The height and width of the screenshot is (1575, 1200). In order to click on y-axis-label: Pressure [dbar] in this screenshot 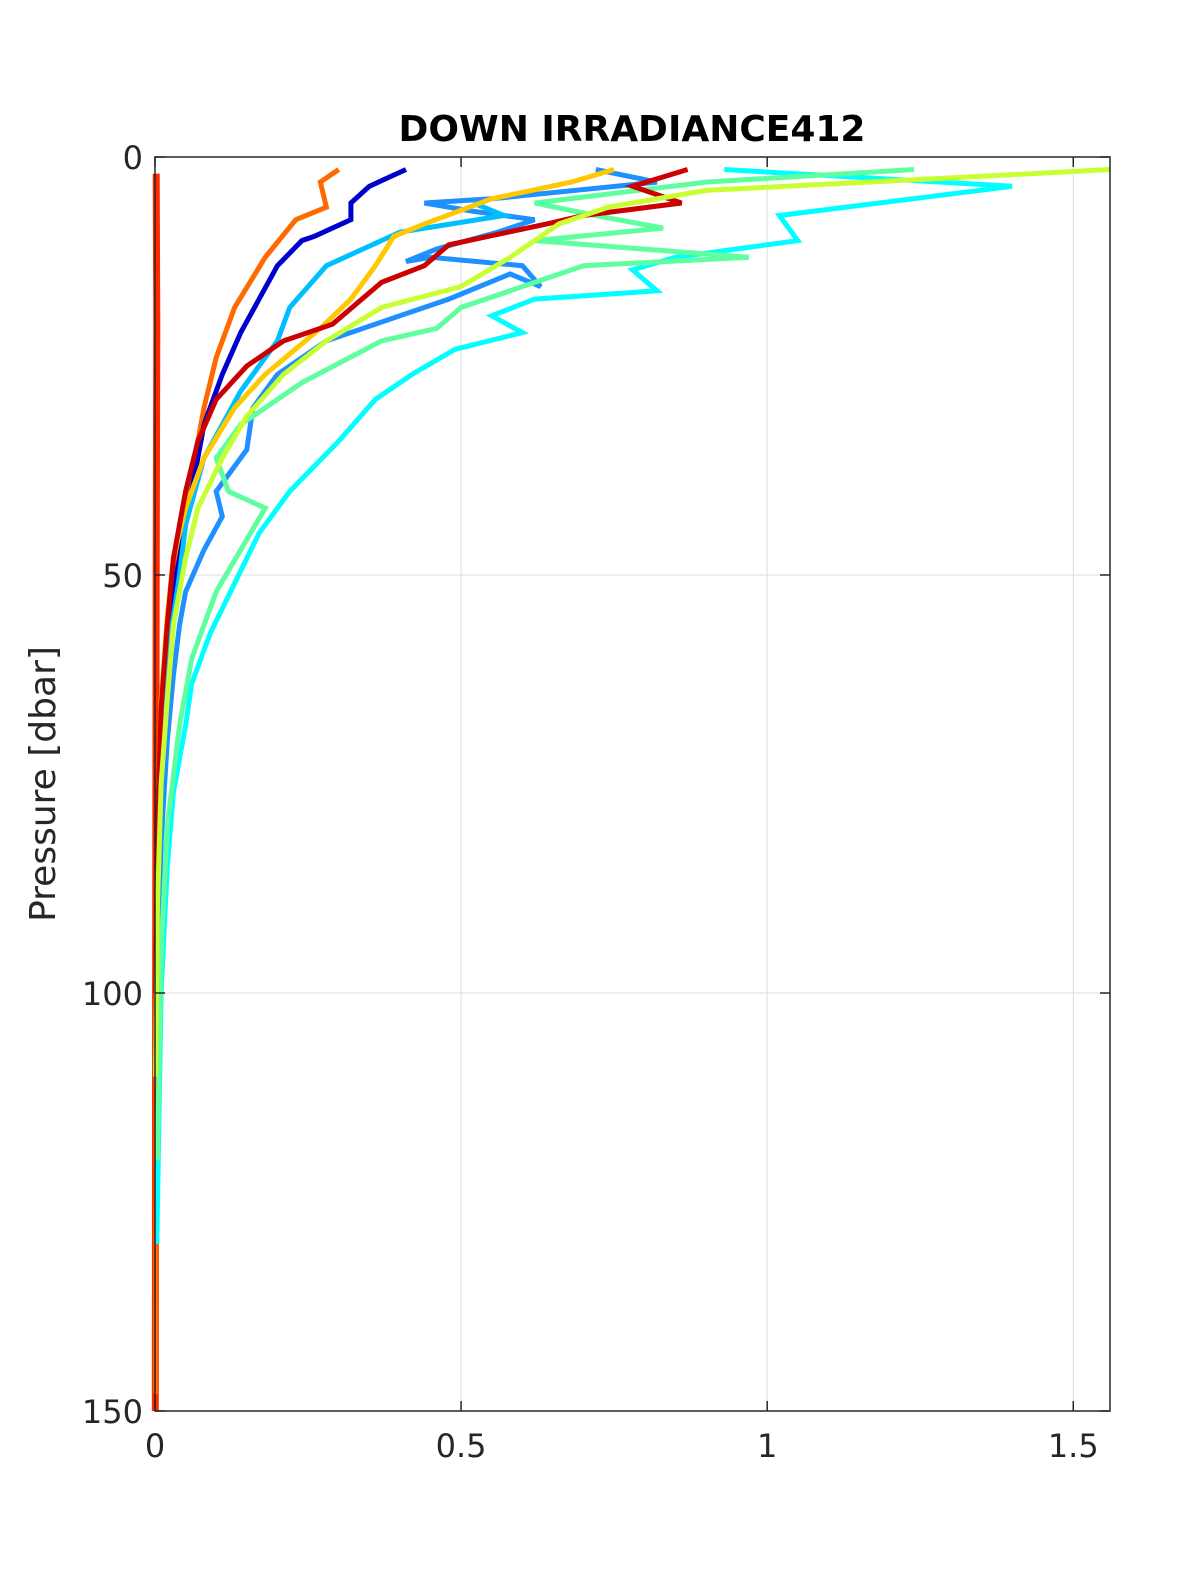, I will do `click(43, 784)`.